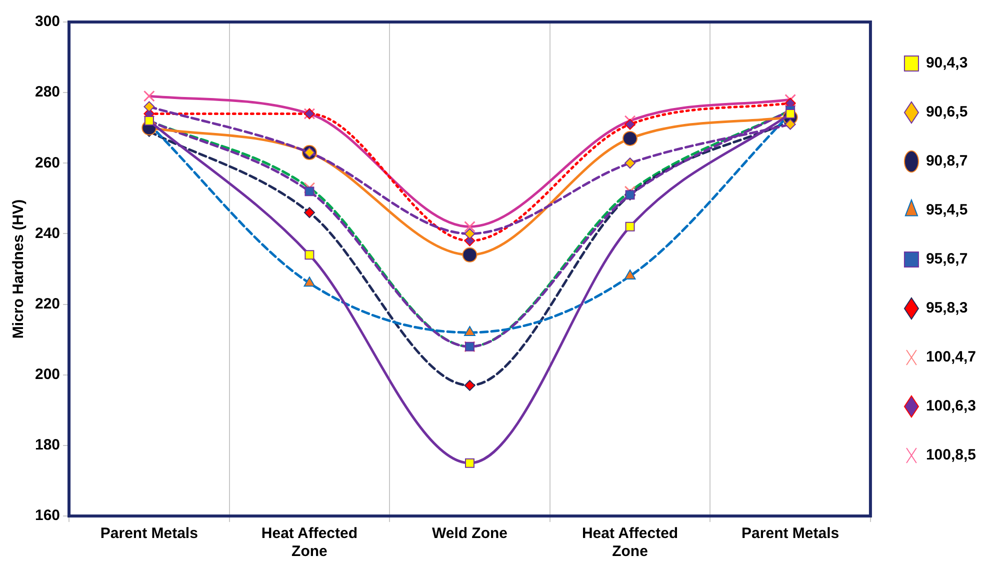 Image resolution: width=992 pixels, height=568 pixels. Describe the element at coordinates (47, 163) in the screenshot. I see `y-tick-label: 260` at that location.